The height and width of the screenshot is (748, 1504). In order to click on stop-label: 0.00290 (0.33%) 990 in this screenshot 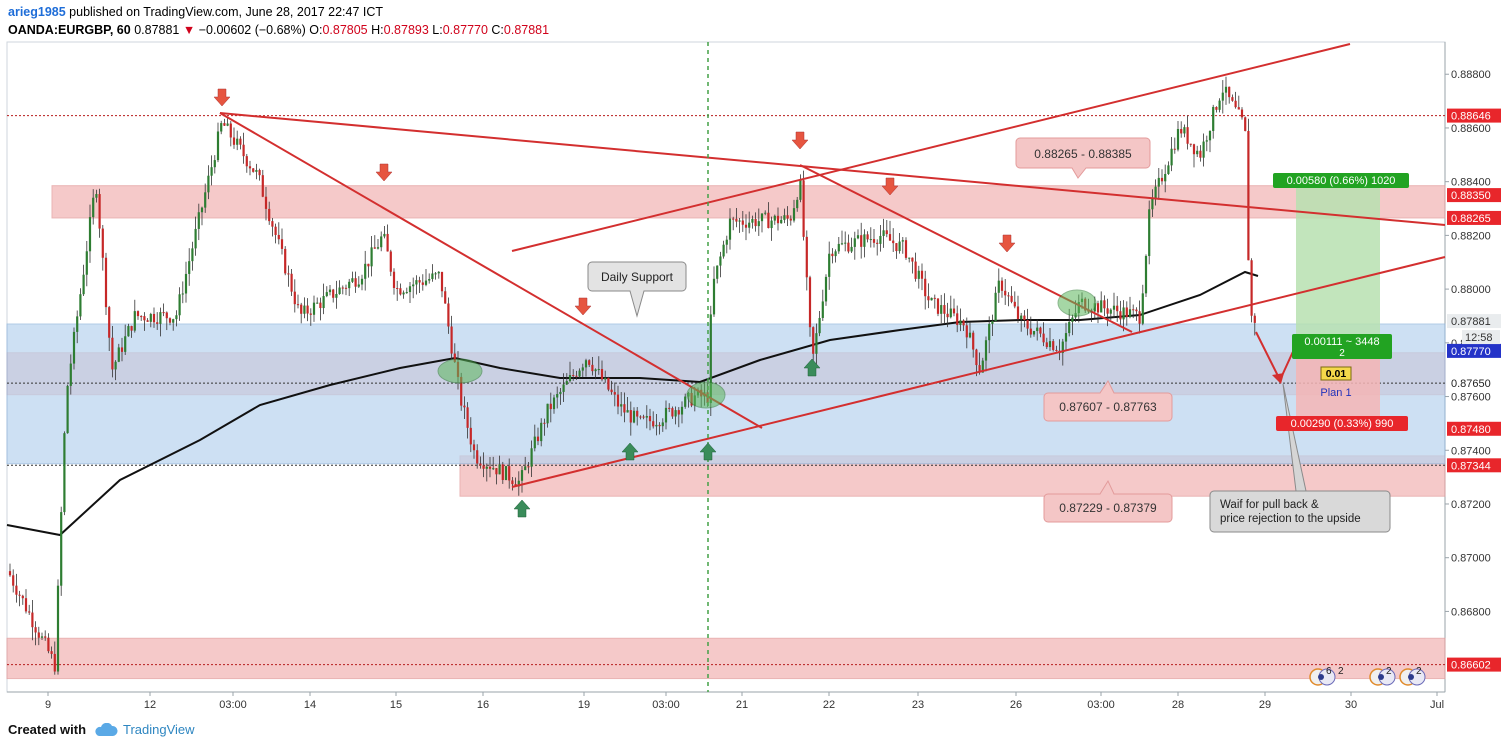, I will do `click(1342, 424)`.